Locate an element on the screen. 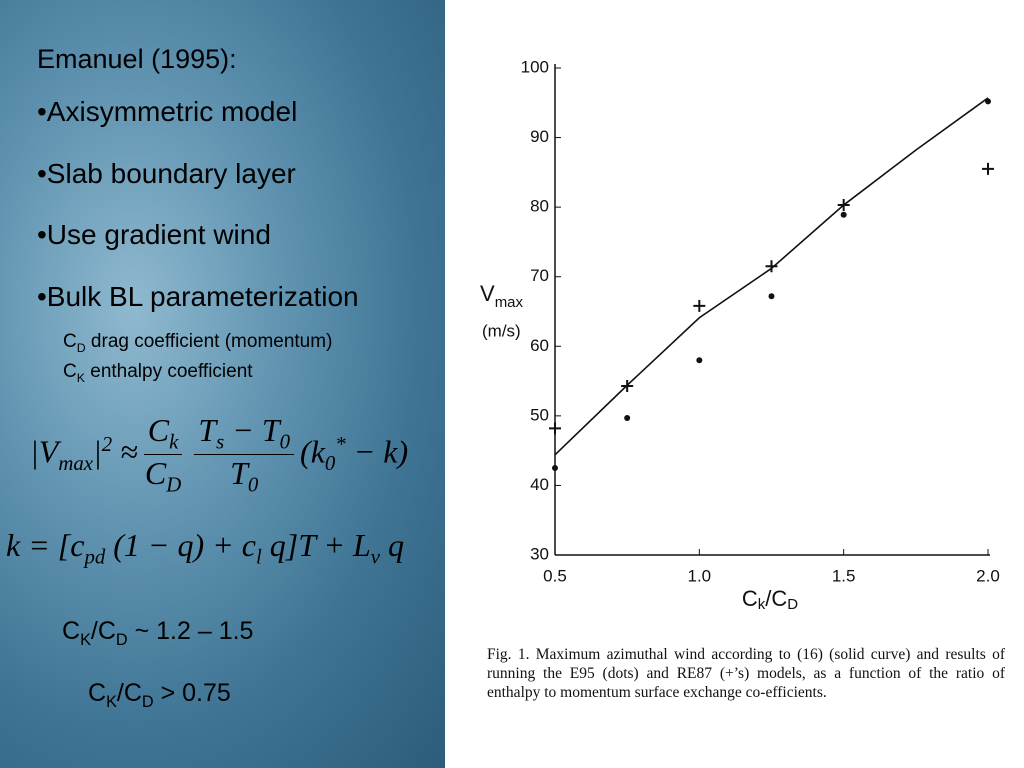 The height and width of the screenshot is (768, 1024). text-run: drag coefficient (momentum) is located at coordinates (209, 341).